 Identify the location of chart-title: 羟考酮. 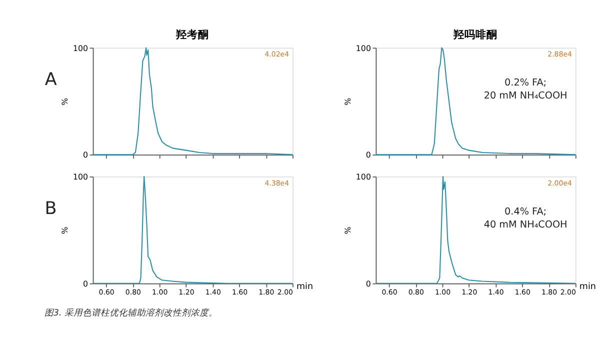
(192, 35).